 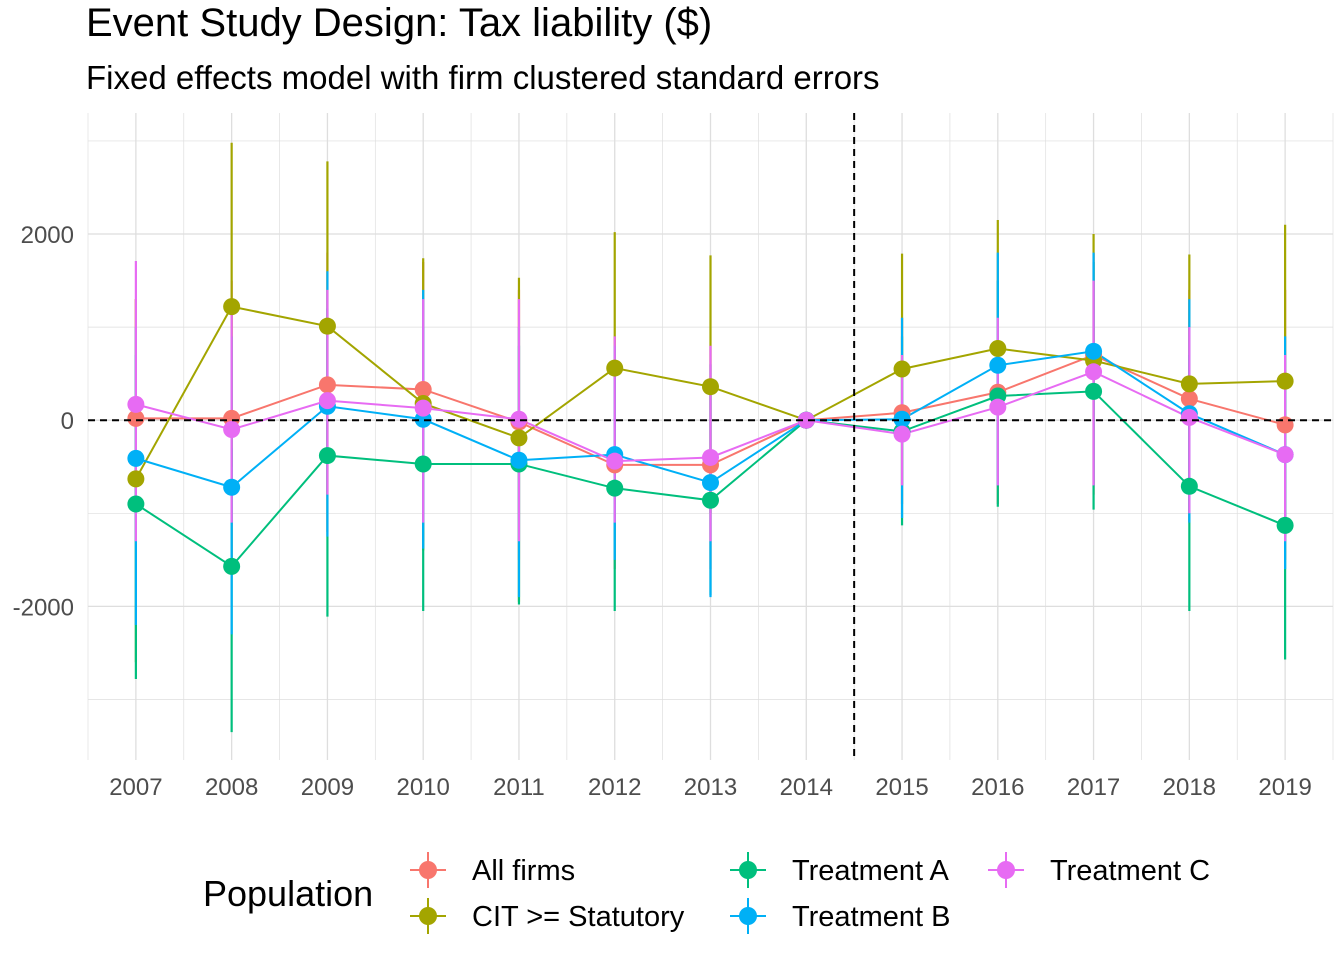 What do you see at coordinates (1093, 787) in the screenshot?
I see `x-tick-label: 2017` at bounding box center [1093, 787].